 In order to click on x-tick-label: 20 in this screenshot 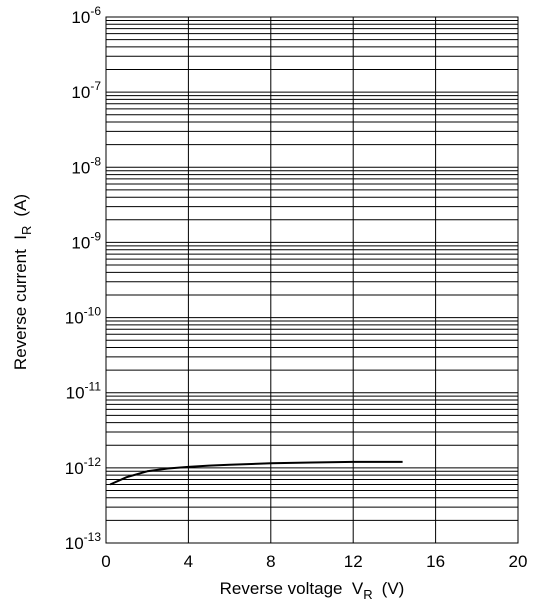, I will do `click(518, 561)`.